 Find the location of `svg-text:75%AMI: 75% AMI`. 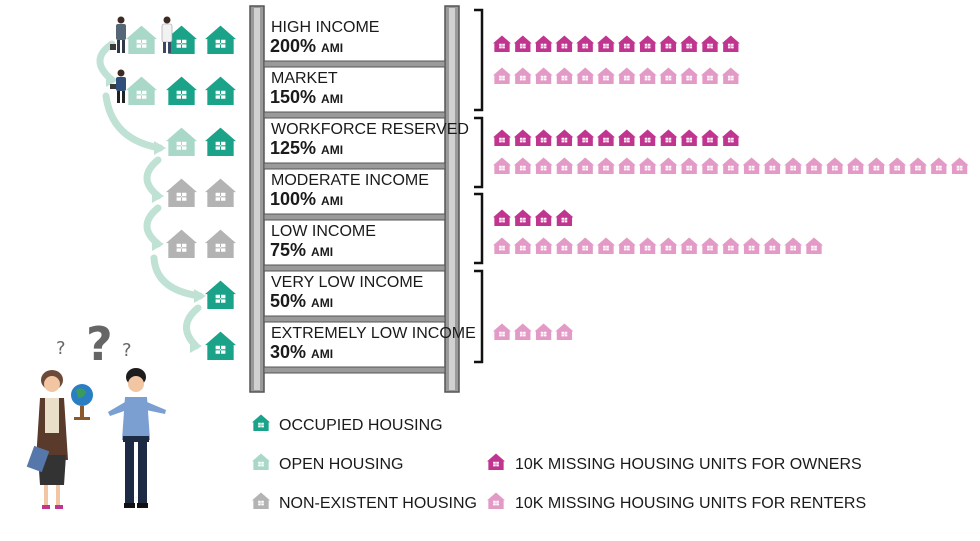

svg-text:75%AMI: 75% AMI is located at coordinates (301, 250).